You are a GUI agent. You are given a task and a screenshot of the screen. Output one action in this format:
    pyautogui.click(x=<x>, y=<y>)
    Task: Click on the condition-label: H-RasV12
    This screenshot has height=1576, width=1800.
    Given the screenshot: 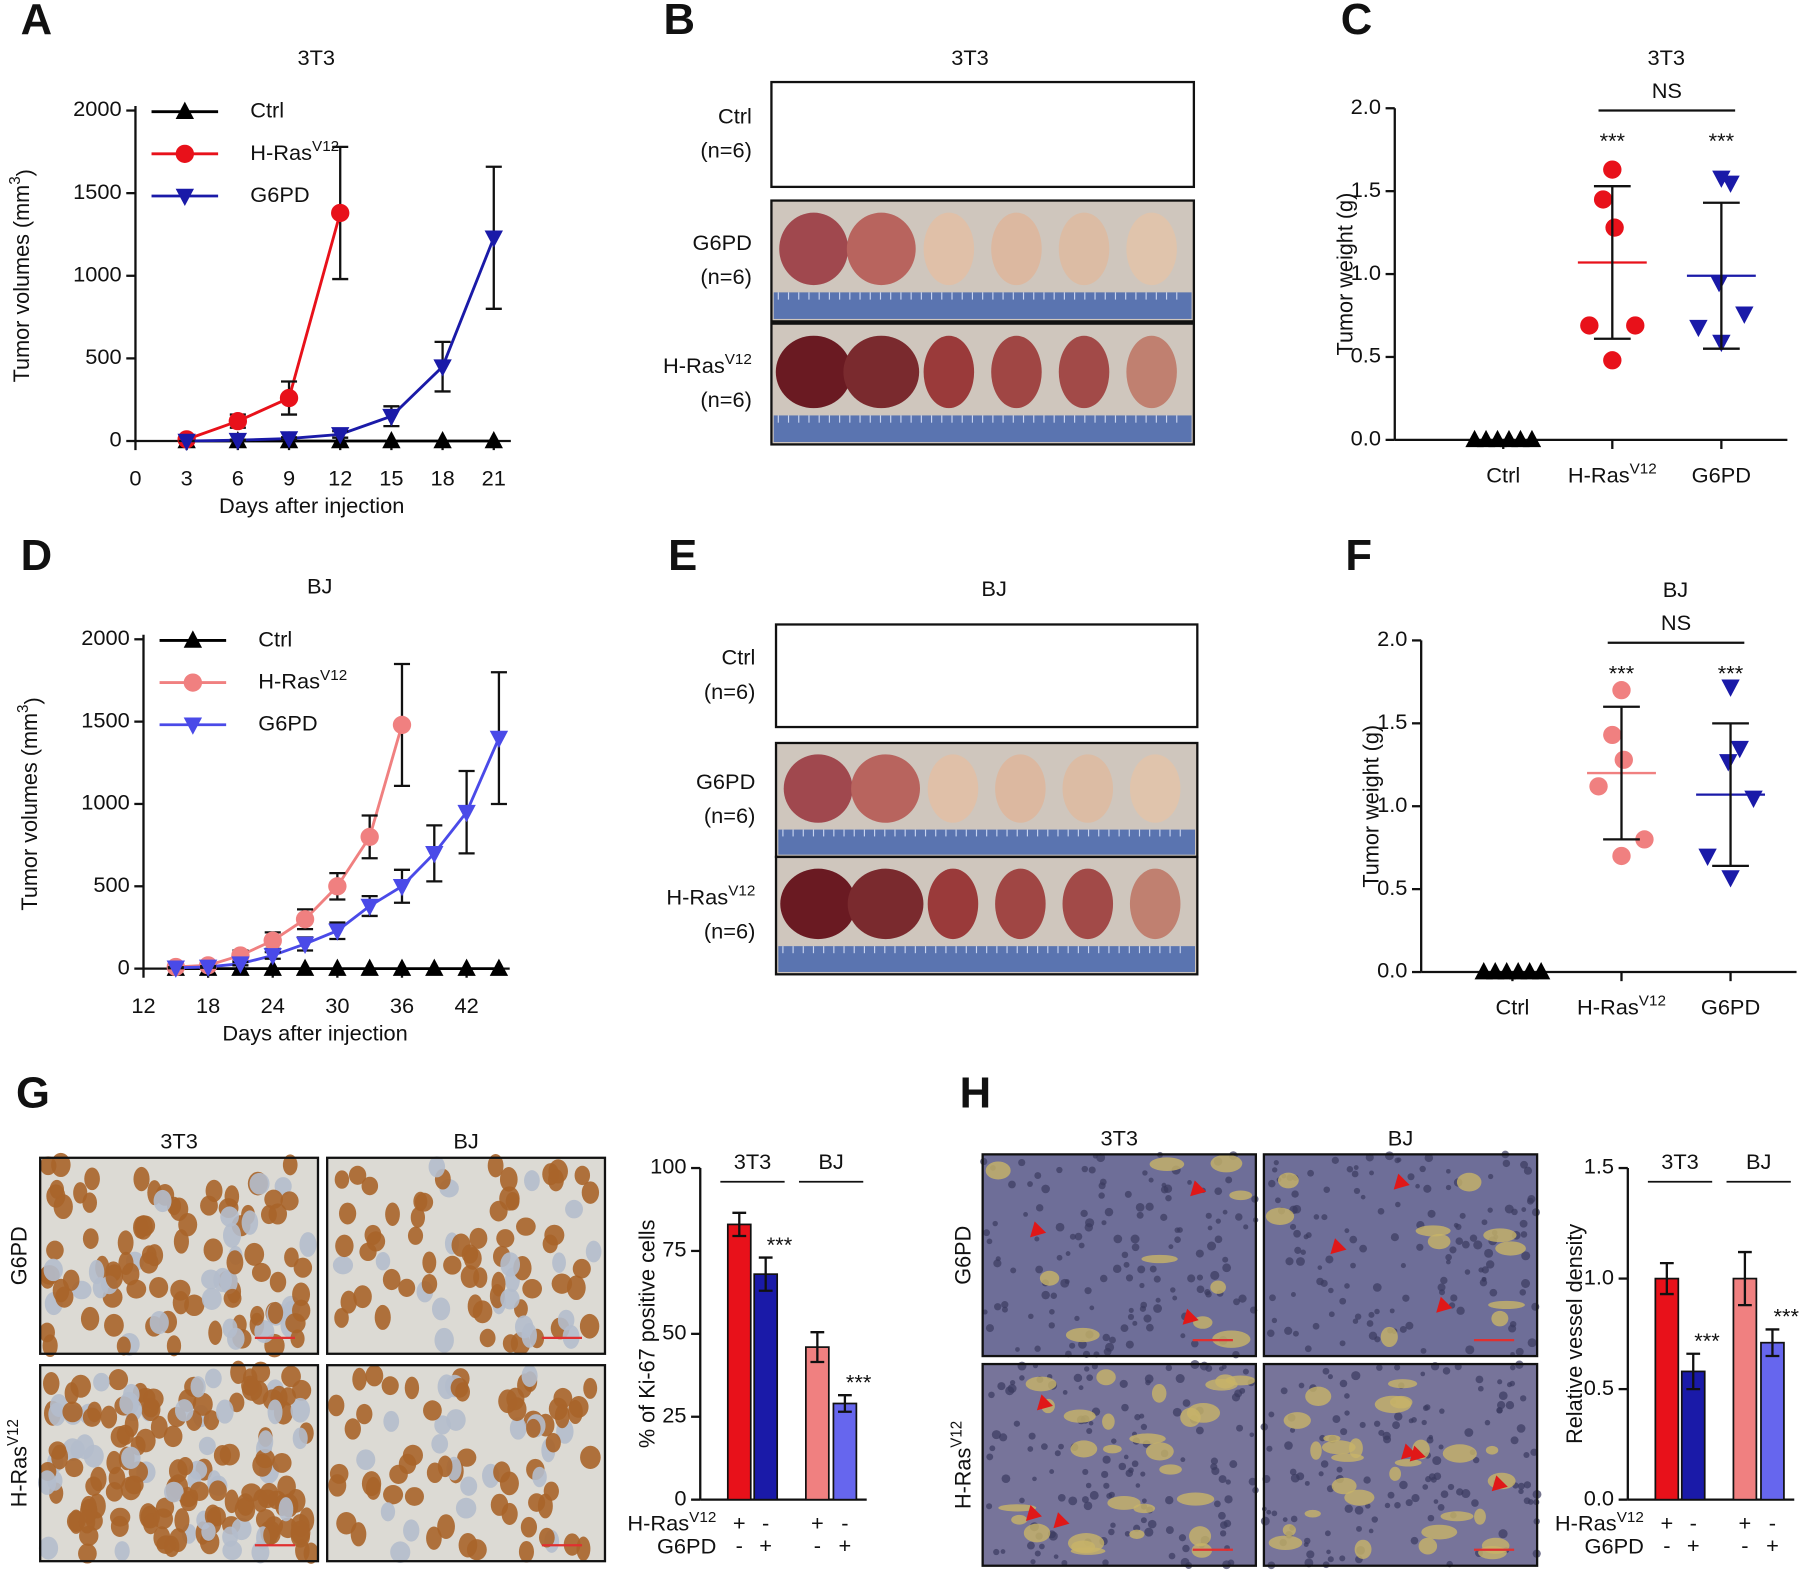 What is the action you would take?
    pyautogui.click(x=671, y=1522)
    